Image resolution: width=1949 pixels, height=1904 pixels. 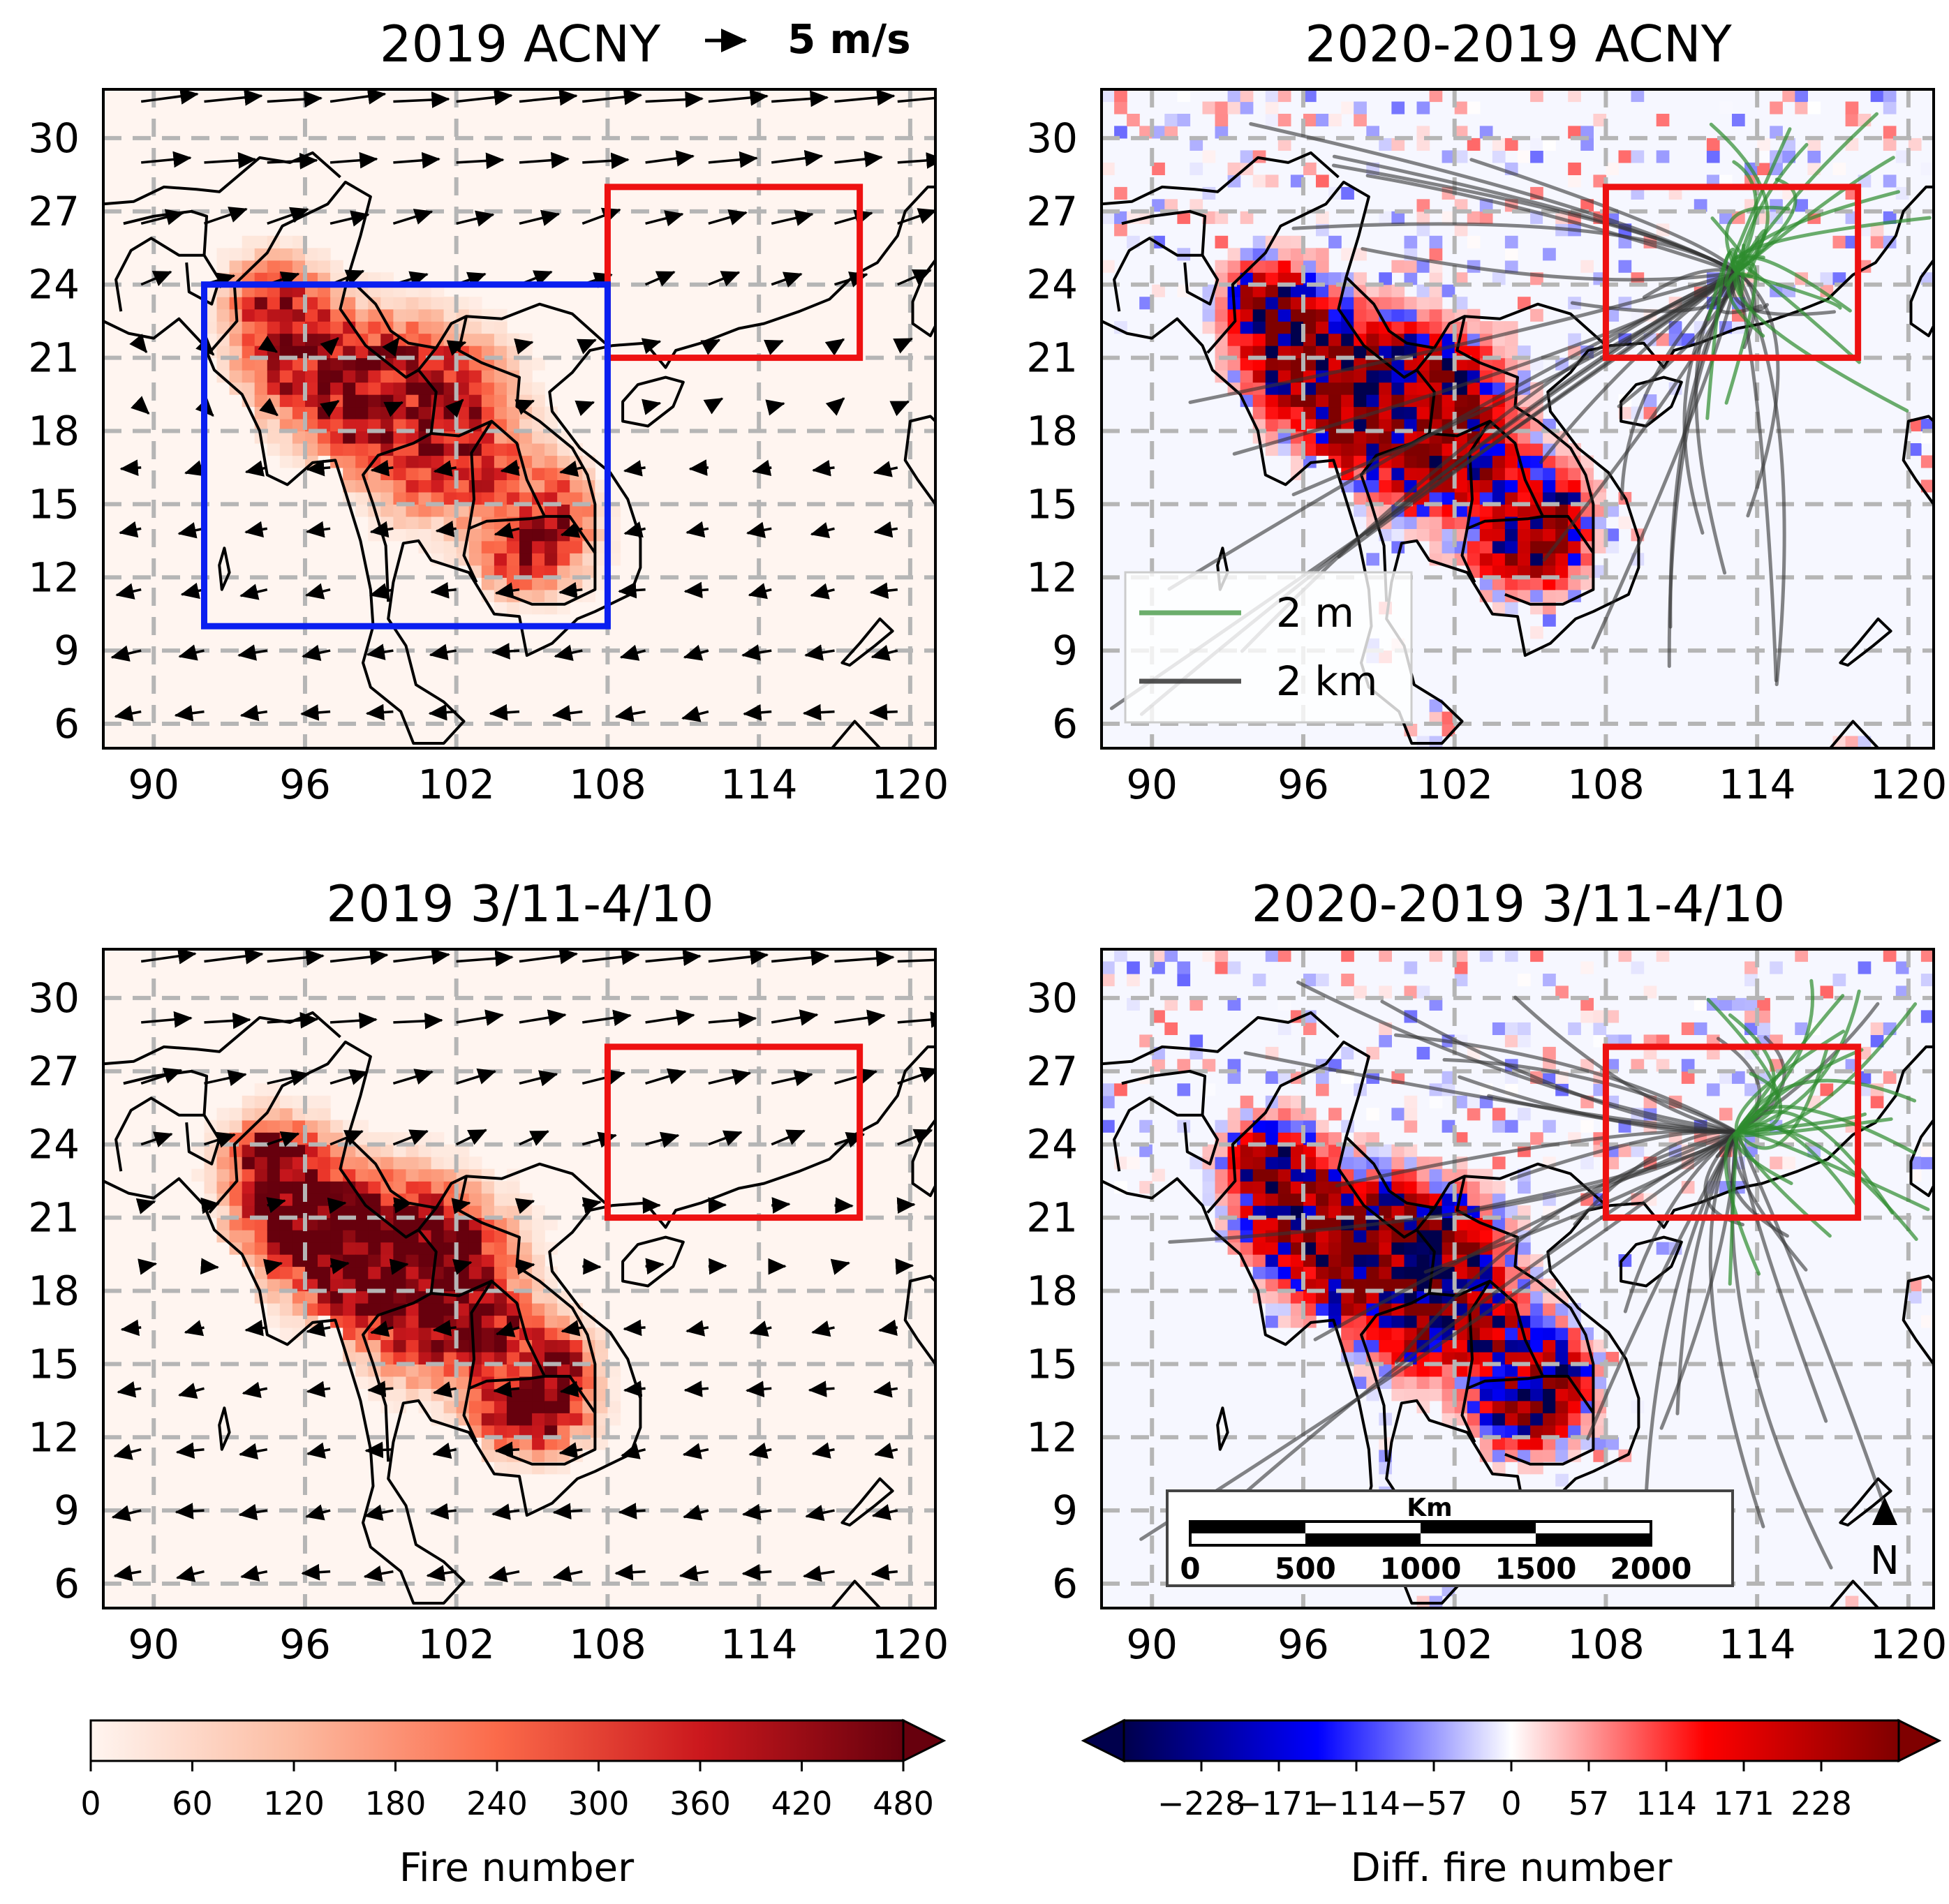 I want to click on lon-tick-label: 102, so click(x=1454, y=1645).